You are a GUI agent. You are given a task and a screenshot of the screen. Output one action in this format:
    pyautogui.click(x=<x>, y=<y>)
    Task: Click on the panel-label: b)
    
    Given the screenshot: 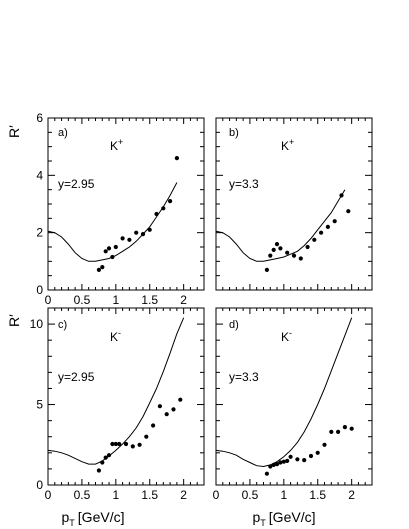 What is the action you would take?
    pyautogui.click(x=234, y=133)
    